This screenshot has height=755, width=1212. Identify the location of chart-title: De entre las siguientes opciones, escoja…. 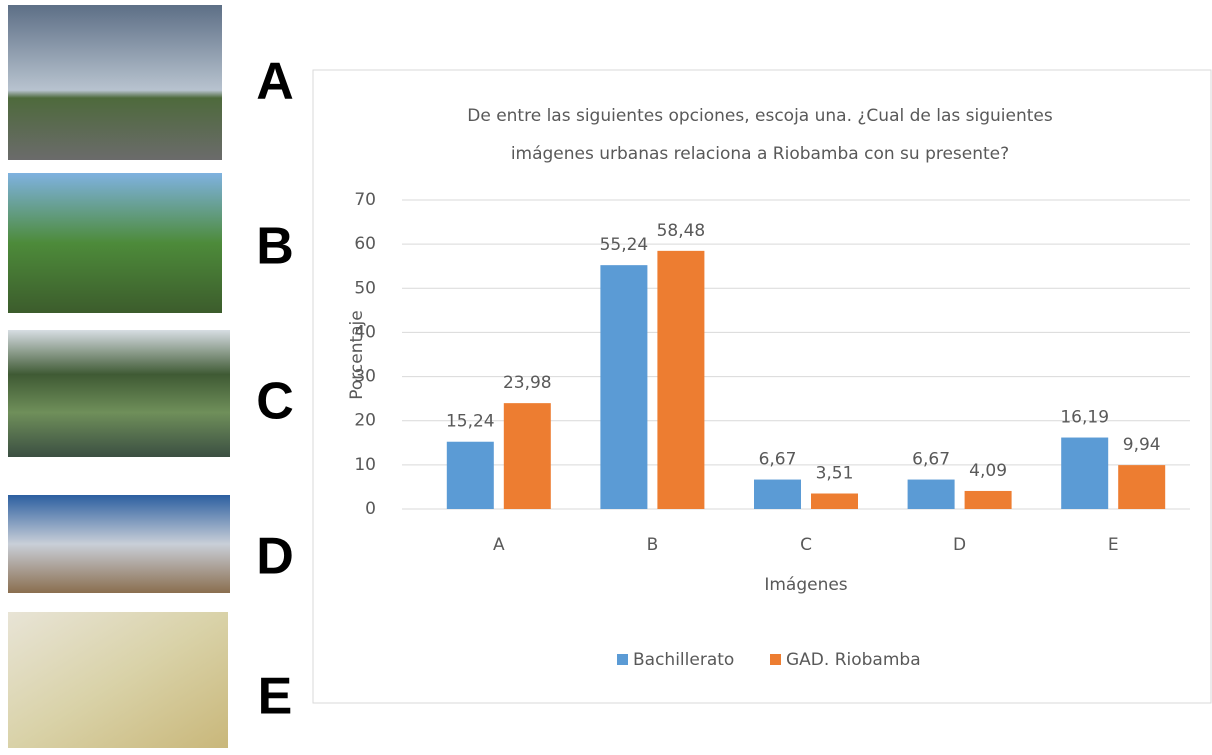
(760, 116).